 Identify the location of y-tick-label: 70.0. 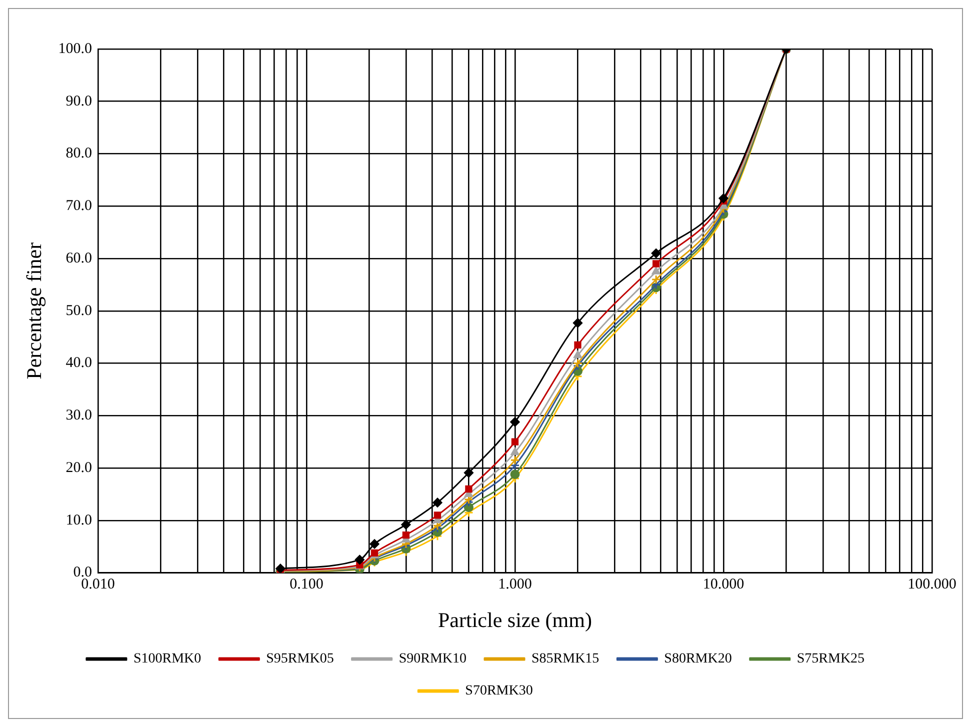
(79, 206).